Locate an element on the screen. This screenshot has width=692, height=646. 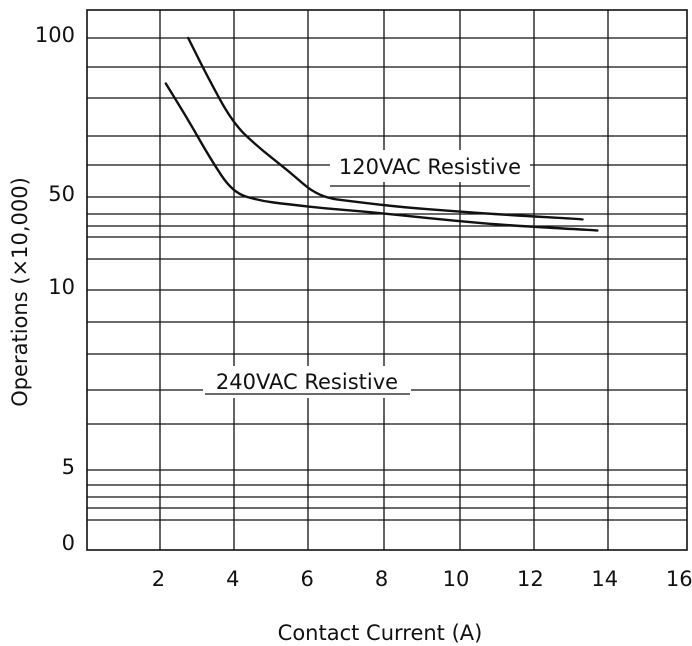
x-tick-label: 16 is located at coordinates (679, 579).